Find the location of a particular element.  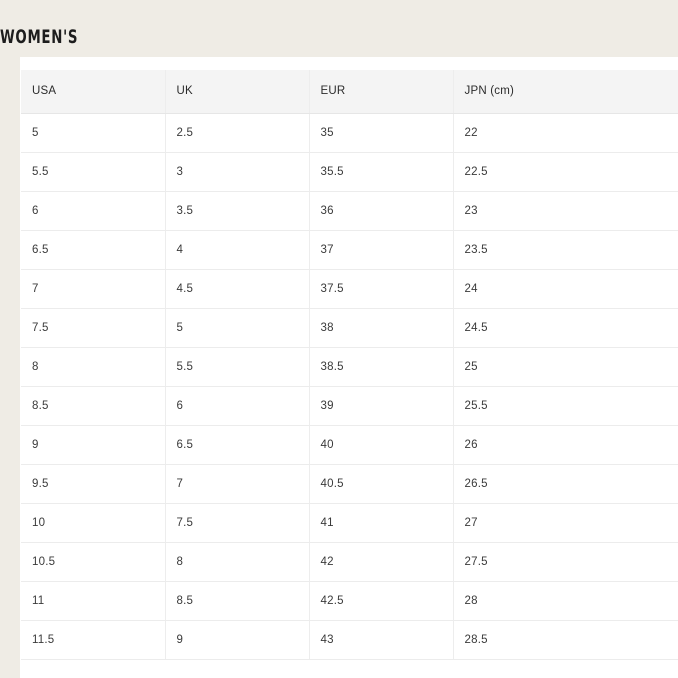

cell-eur: 37 is located at coordinates (381, 250).